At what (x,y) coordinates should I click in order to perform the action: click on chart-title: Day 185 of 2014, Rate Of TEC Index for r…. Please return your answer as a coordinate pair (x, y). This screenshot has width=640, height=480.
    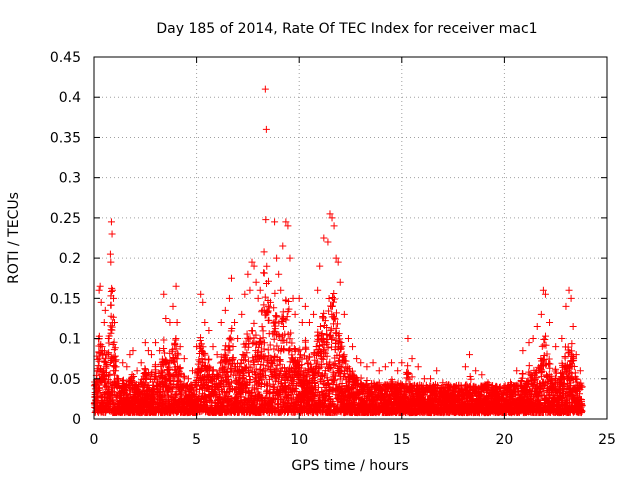
    Looking at the image, I should click on (346, 29).